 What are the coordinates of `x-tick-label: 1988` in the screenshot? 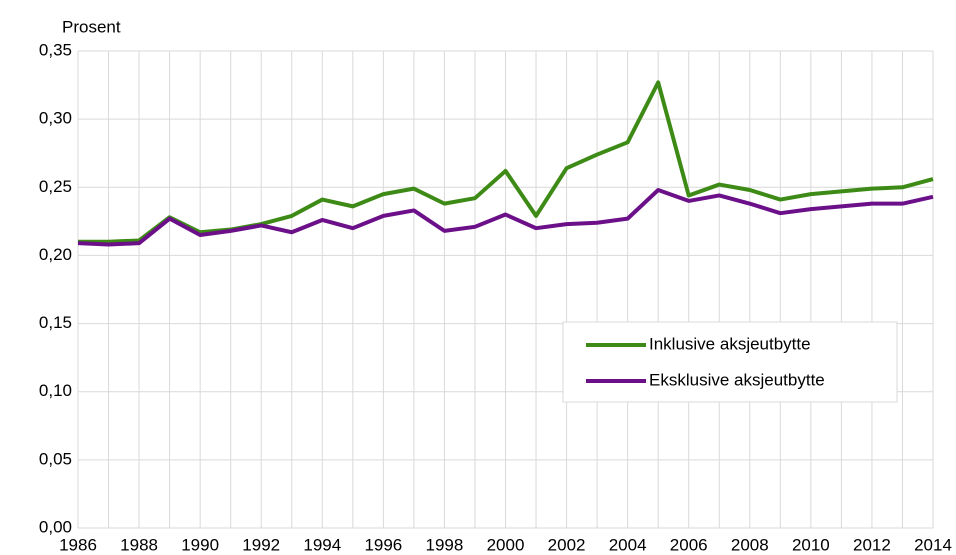 It's located at (139, 544).